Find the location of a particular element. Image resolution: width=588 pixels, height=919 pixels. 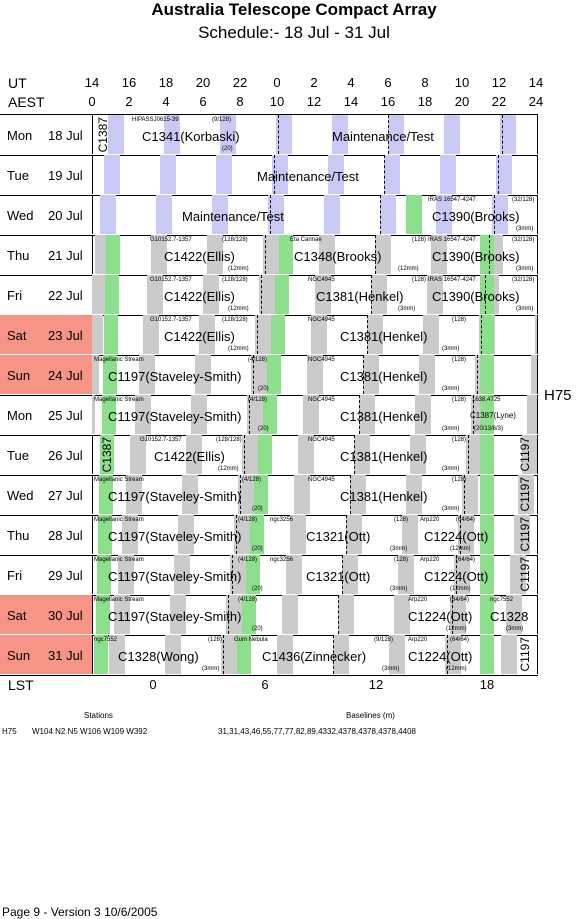

correlator-config: (32/128) is located at coordinates (523, 240).